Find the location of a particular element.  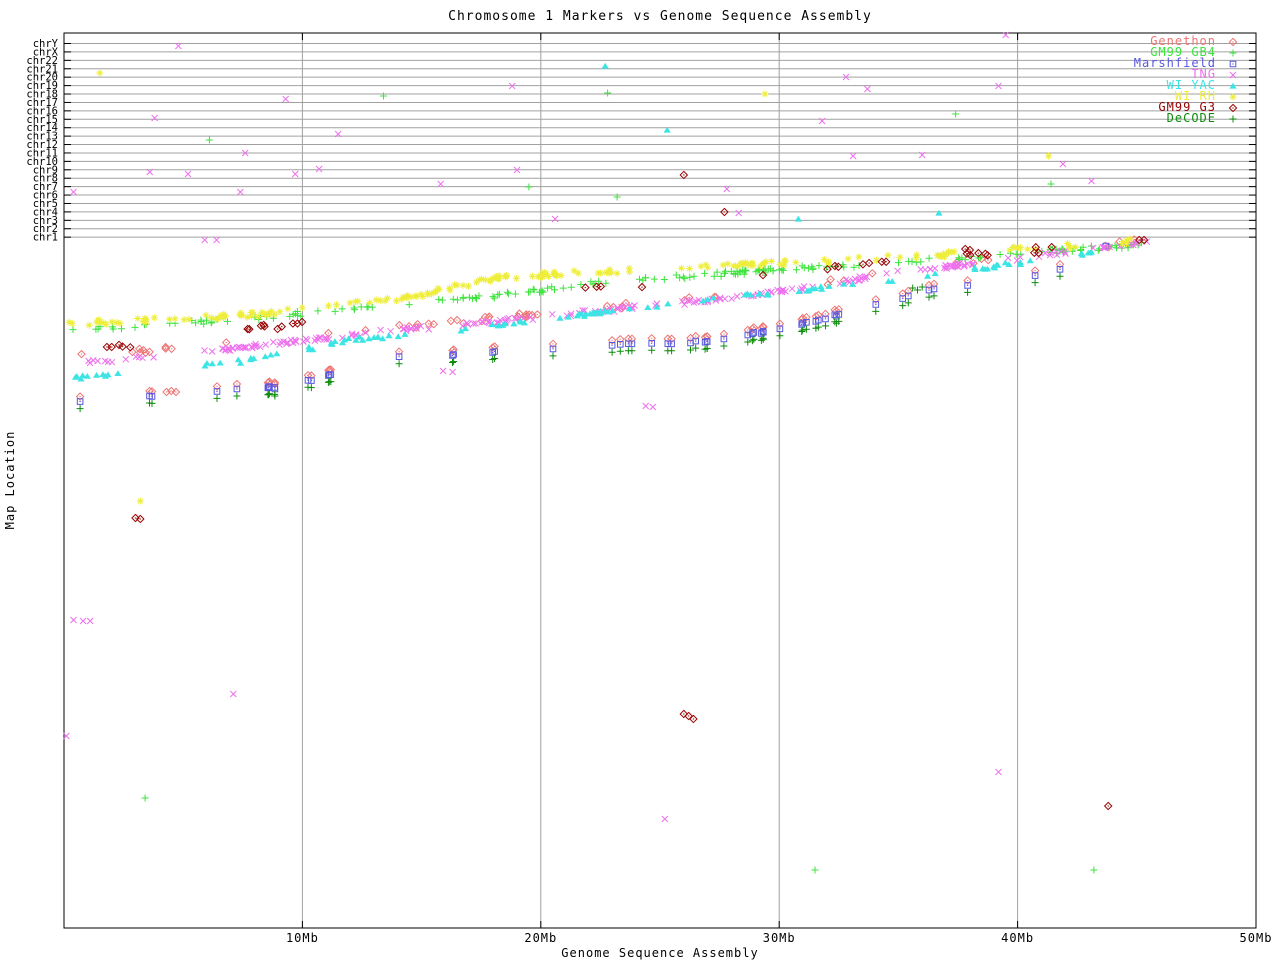

legend-marker-triangle-icon is located at coordinates (1233, 85).